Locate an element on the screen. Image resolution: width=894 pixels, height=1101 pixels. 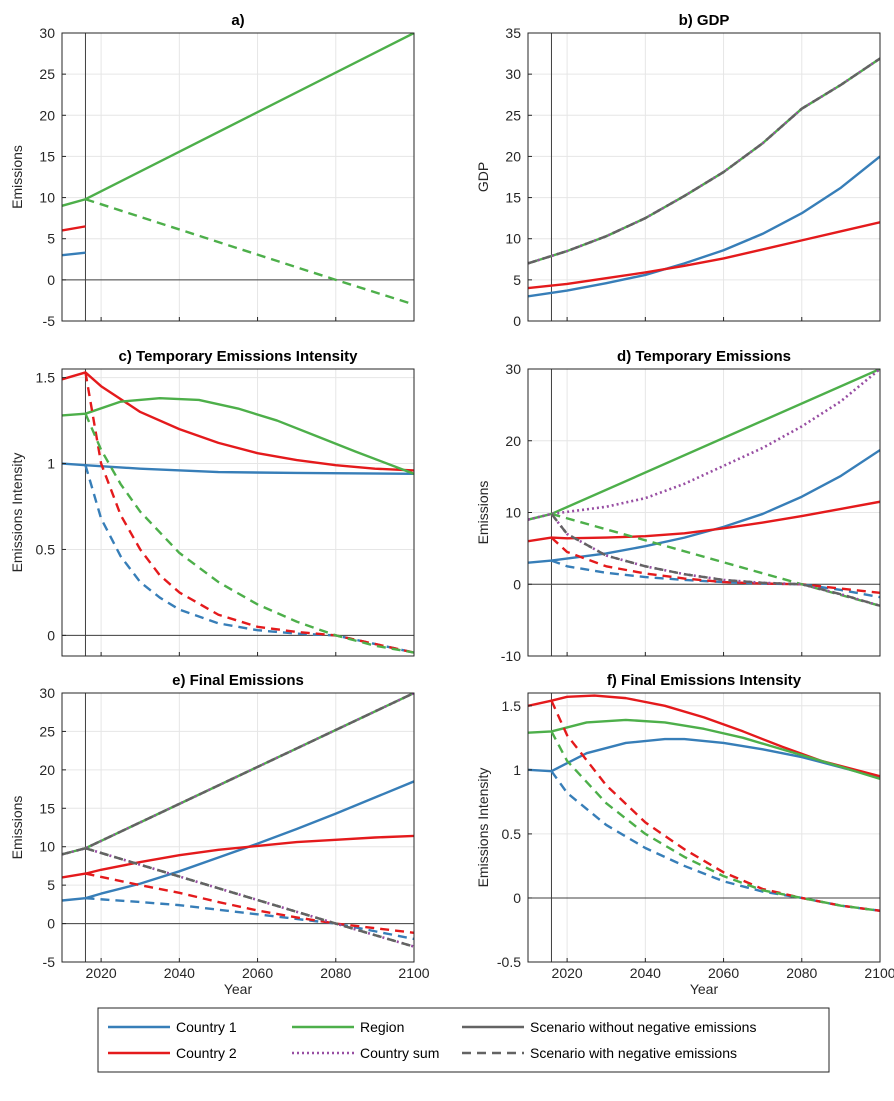
panel-title: d) Temporary Emissions is located at coordinates (704, 356).